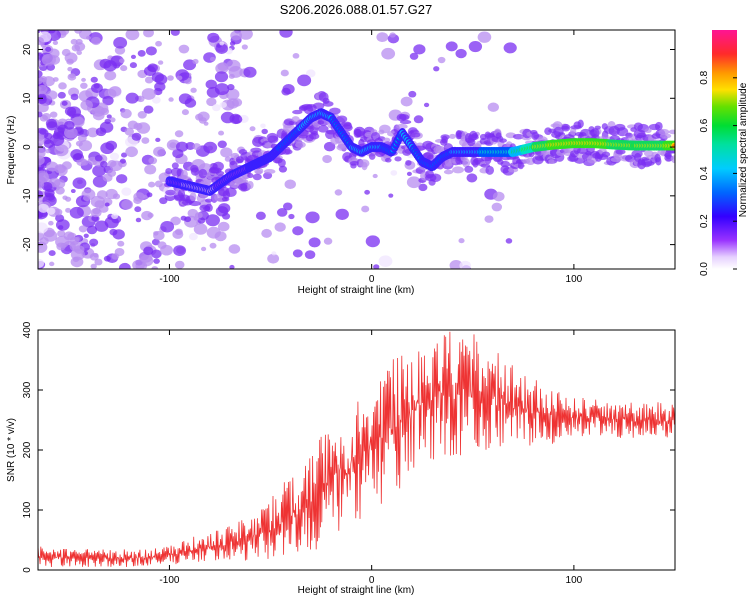  Describe the element at coordinates (743, 149) in the screenshot. I see `colorbar-label: Normalized spectral amplitude` at that location.